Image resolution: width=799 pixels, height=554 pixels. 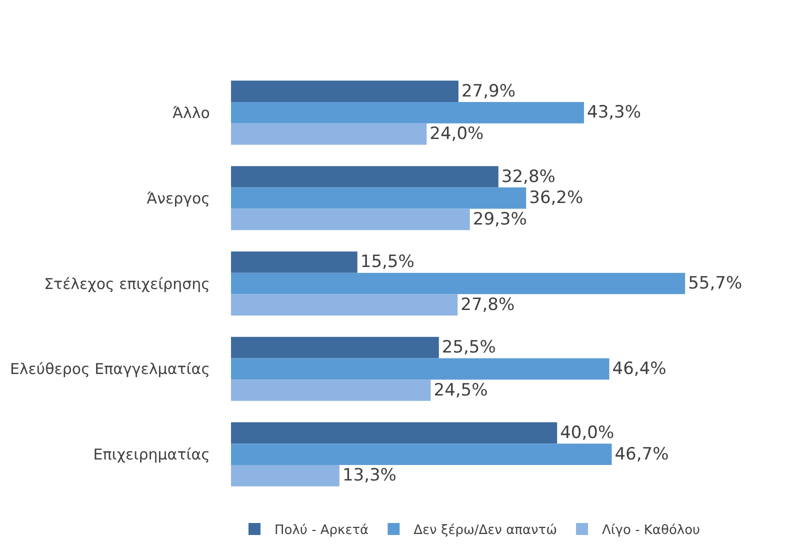 What do you see at coordinates (556, 198) in the screenshot?
I see `data-label: 36,2%` at bounding box center [556, 198].